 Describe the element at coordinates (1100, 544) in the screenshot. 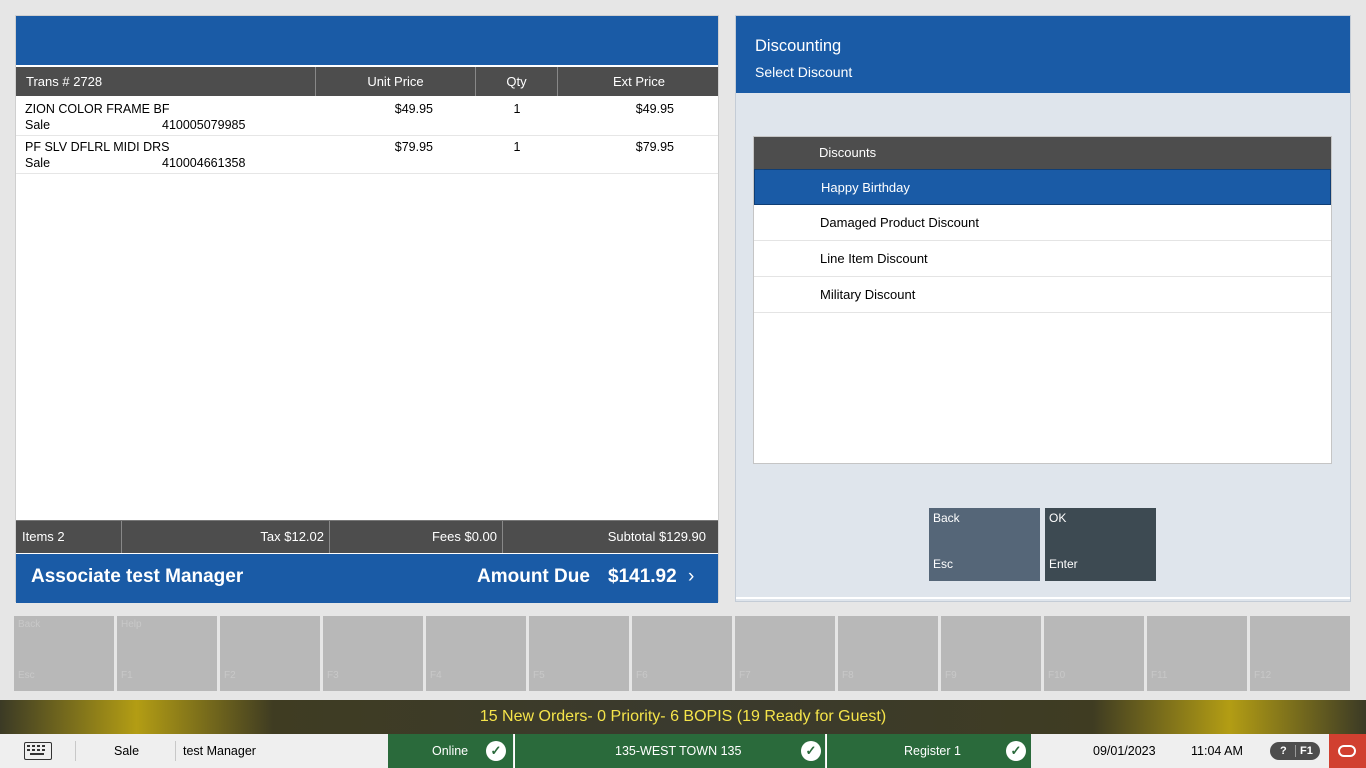

I see `ok-button: OK Enter` at that location.